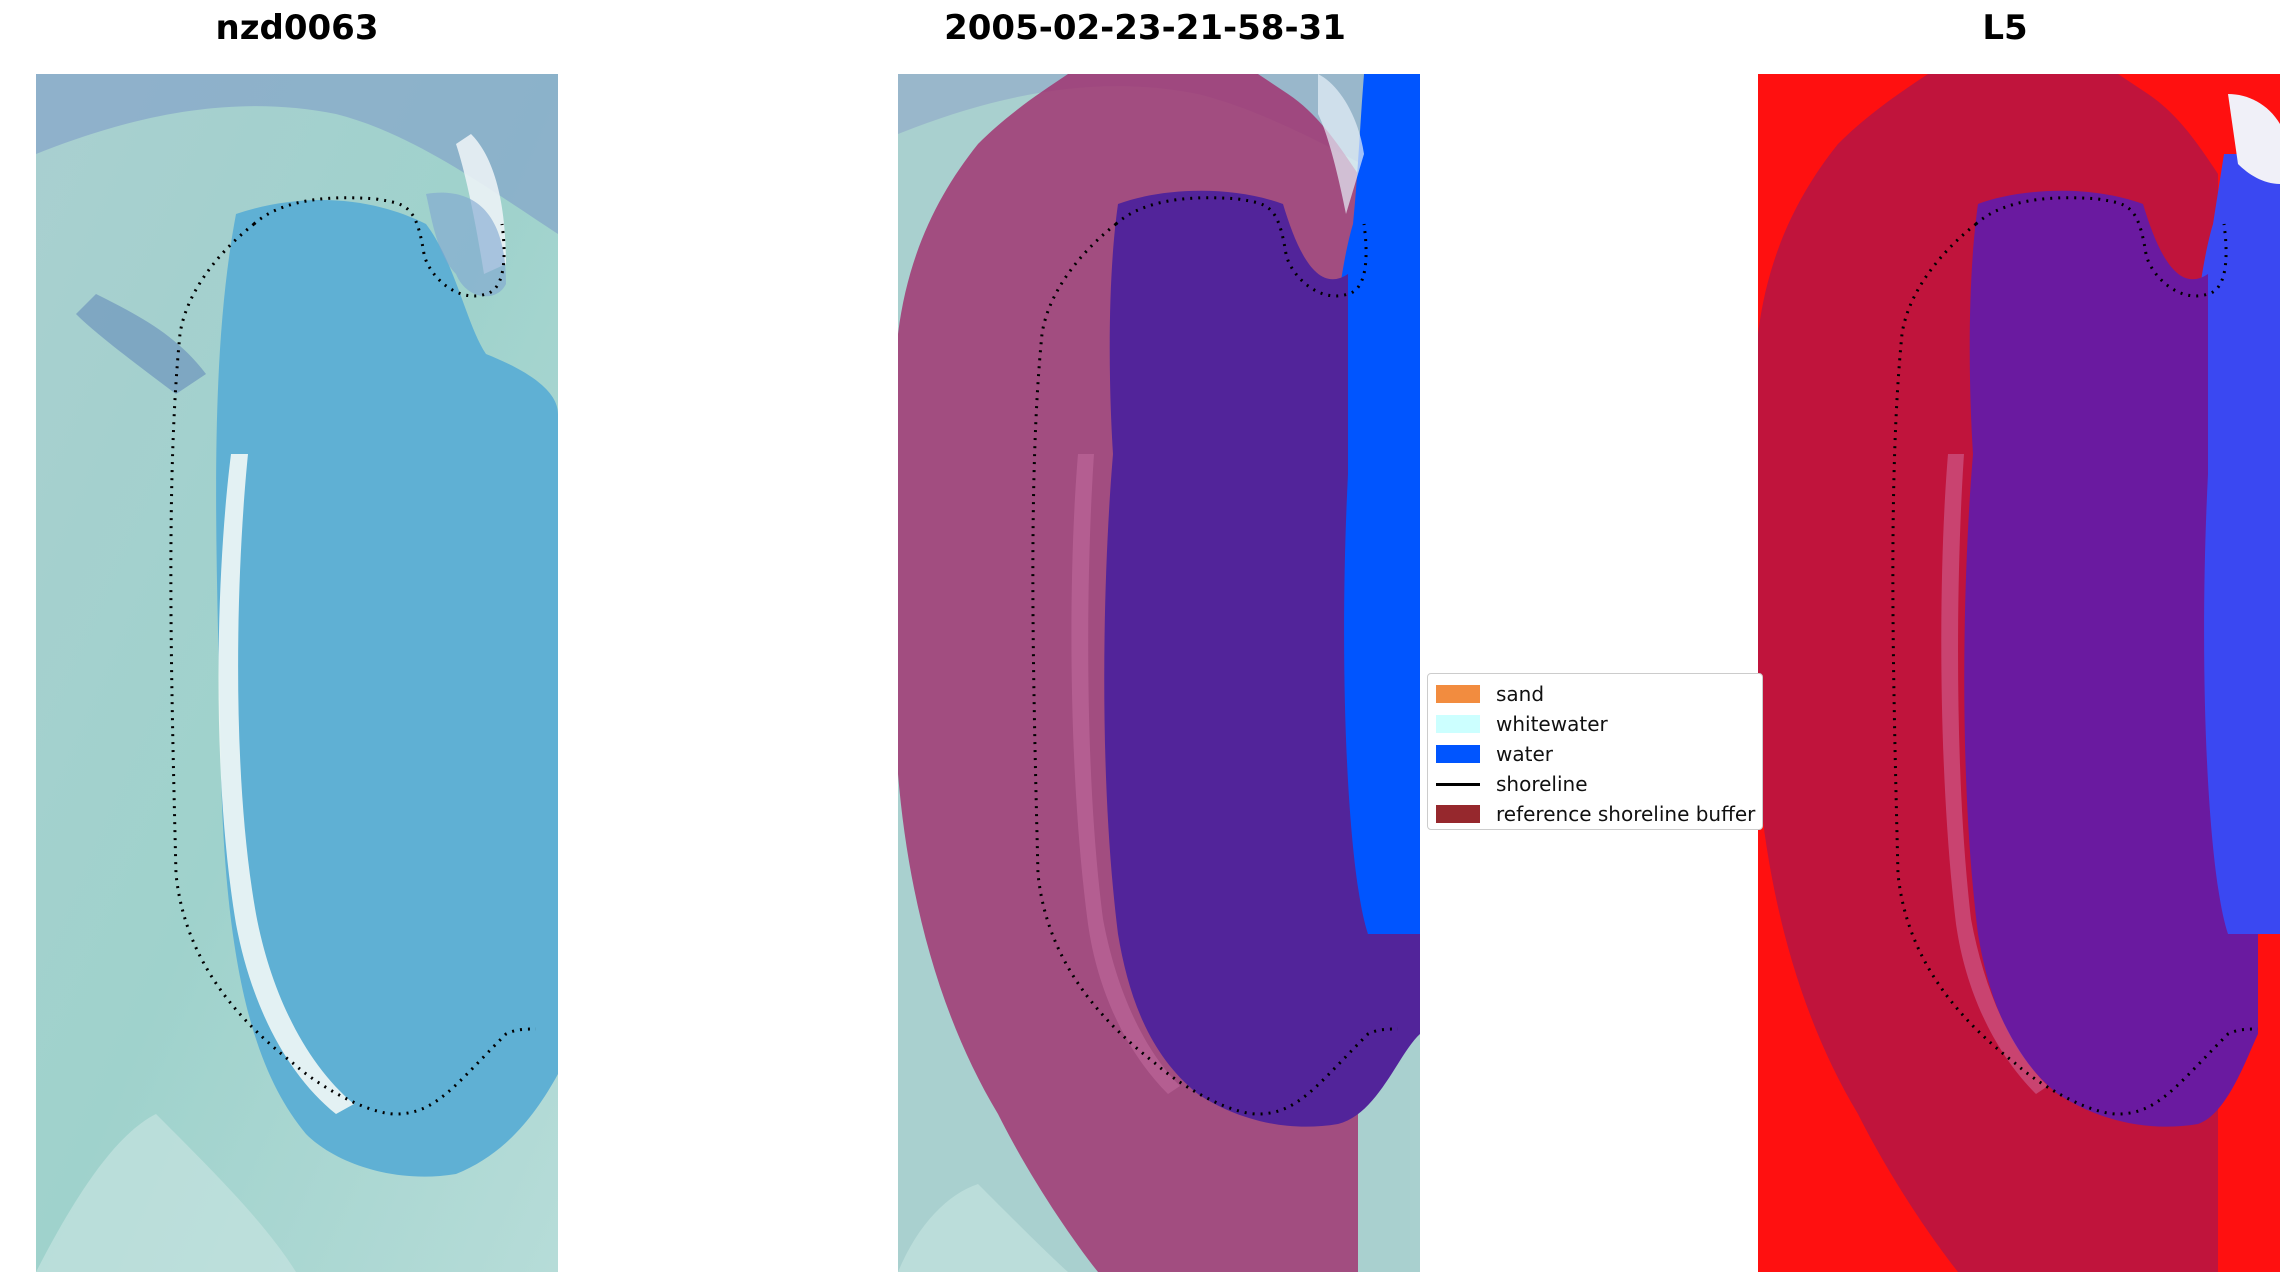  What do you see at coordinates (1458, 784) in the screenshot?
I see `legend-line-shoreline` at bounding box center [1458, 784].